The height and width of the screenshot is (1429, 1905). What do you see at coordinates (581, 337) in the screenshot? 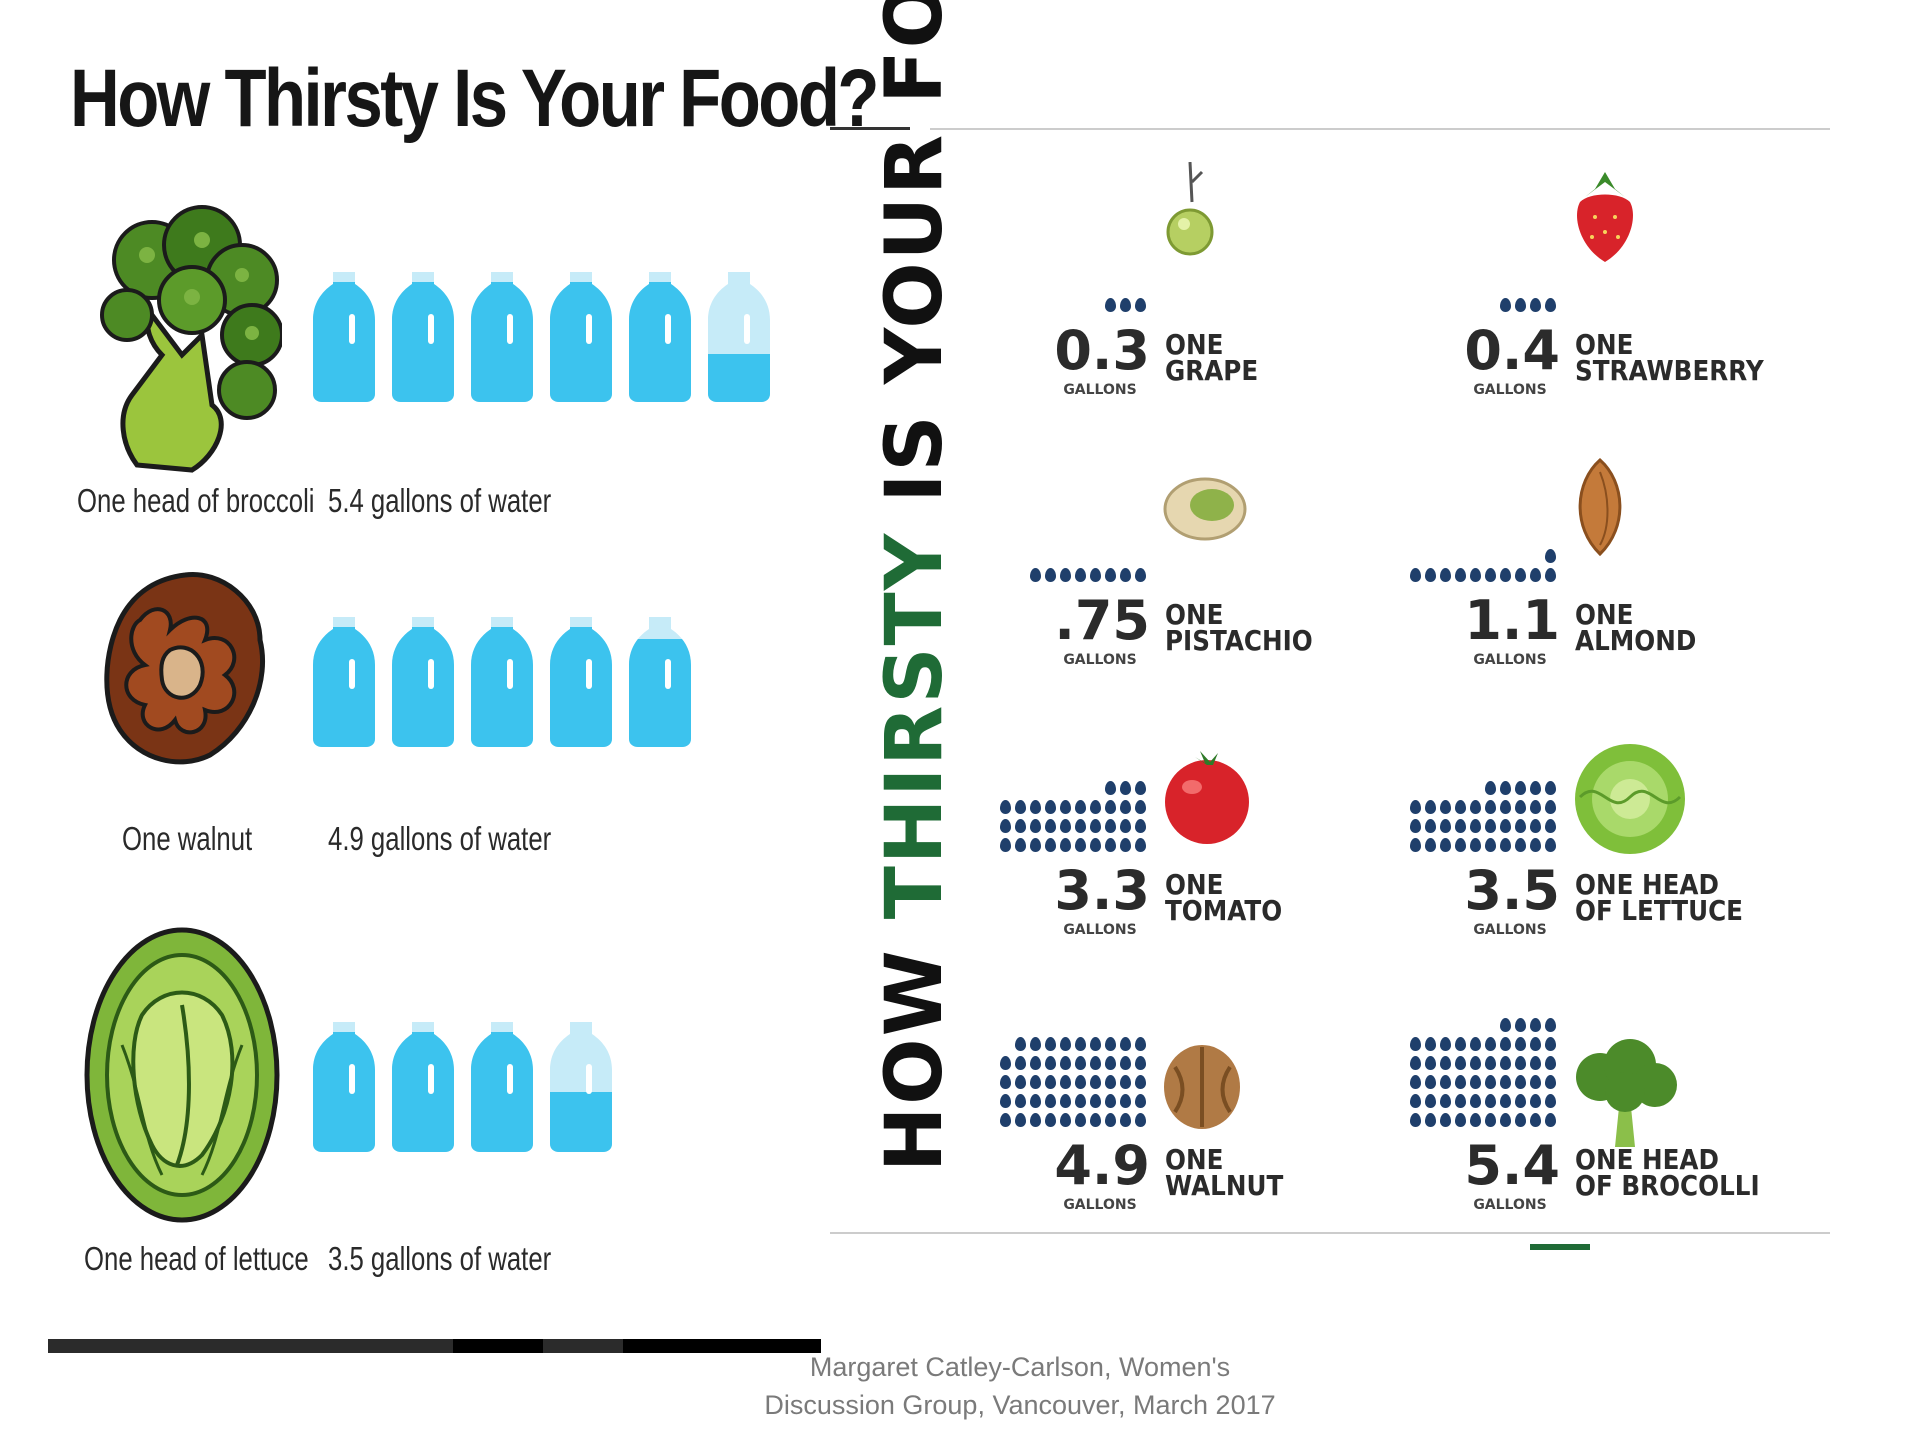
I see `water-jug-icon` at bounding box center [581, 337].